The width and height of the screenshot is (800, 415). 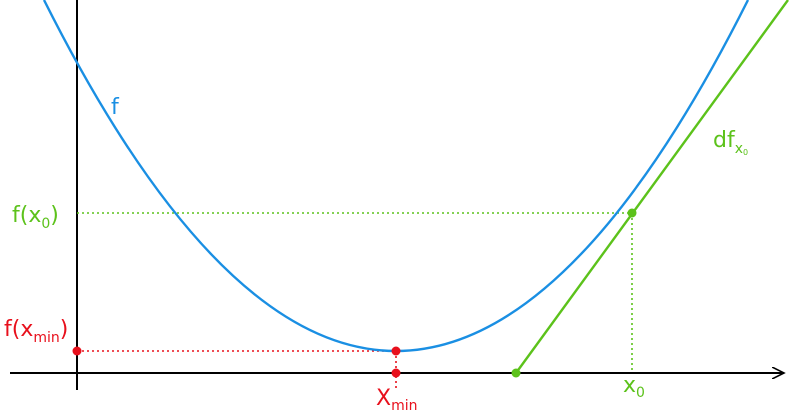 What do you see at coordinates (36, 331) in the screenshot?
I see `fxmin-label: f(xmin)` at bounding box center [36, 331].